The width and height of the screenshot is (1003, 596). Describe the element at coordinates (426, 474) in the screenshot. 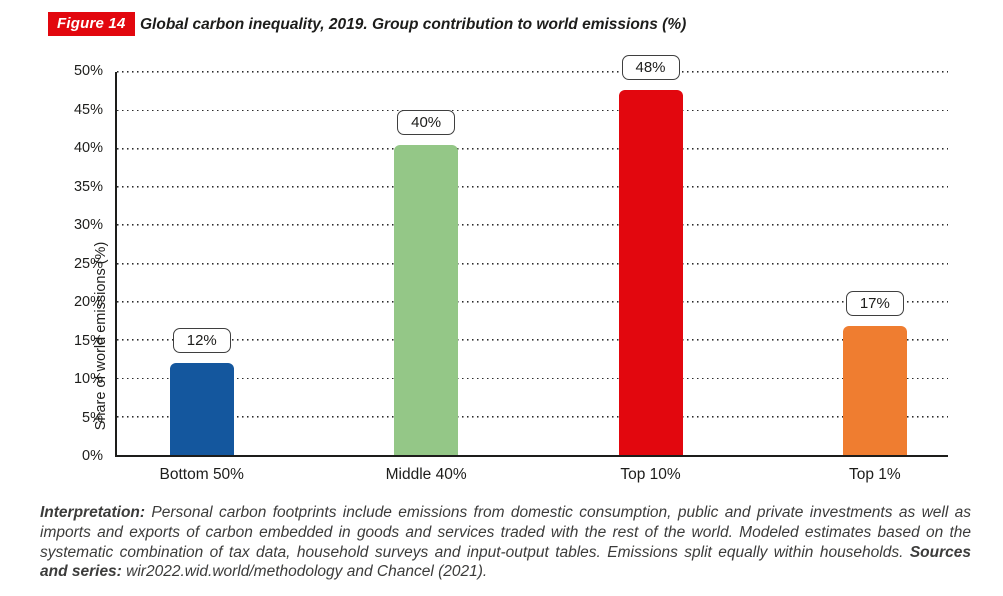

I see `x-axis-label-middle-40-: Middle 40%` at that location.